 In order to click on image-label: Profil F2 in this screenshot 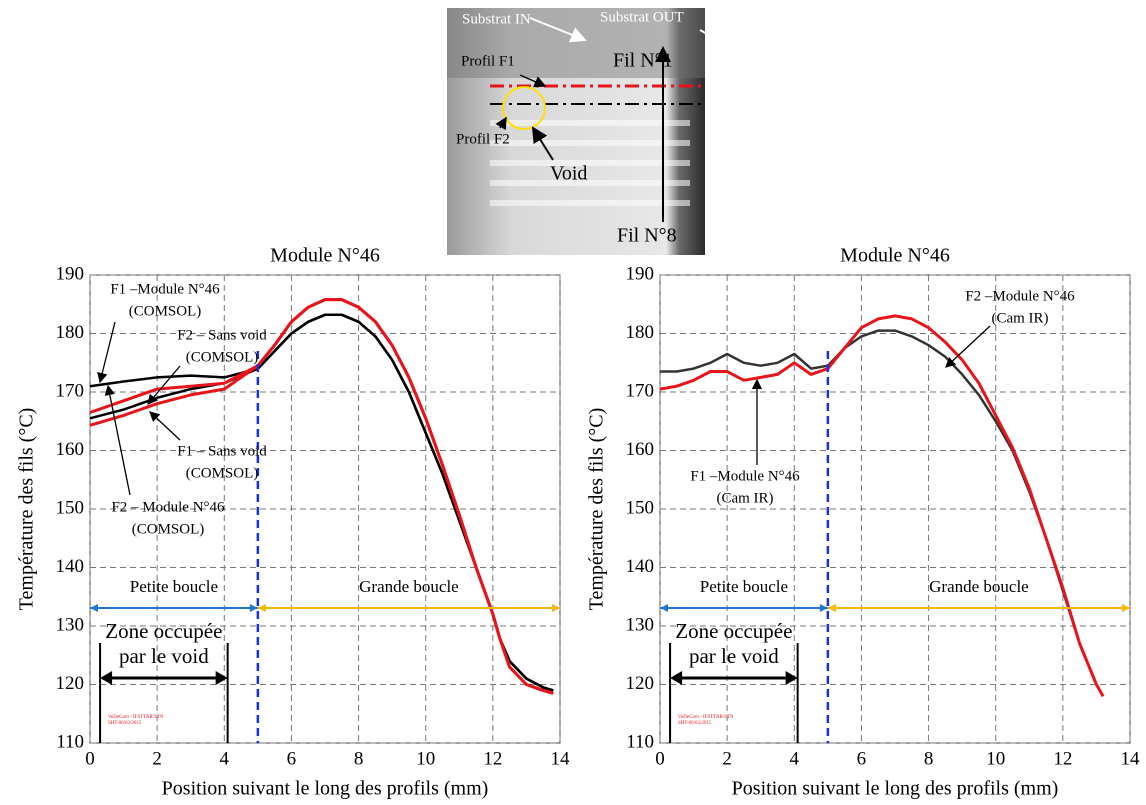, I will do `click(483, 139)`.